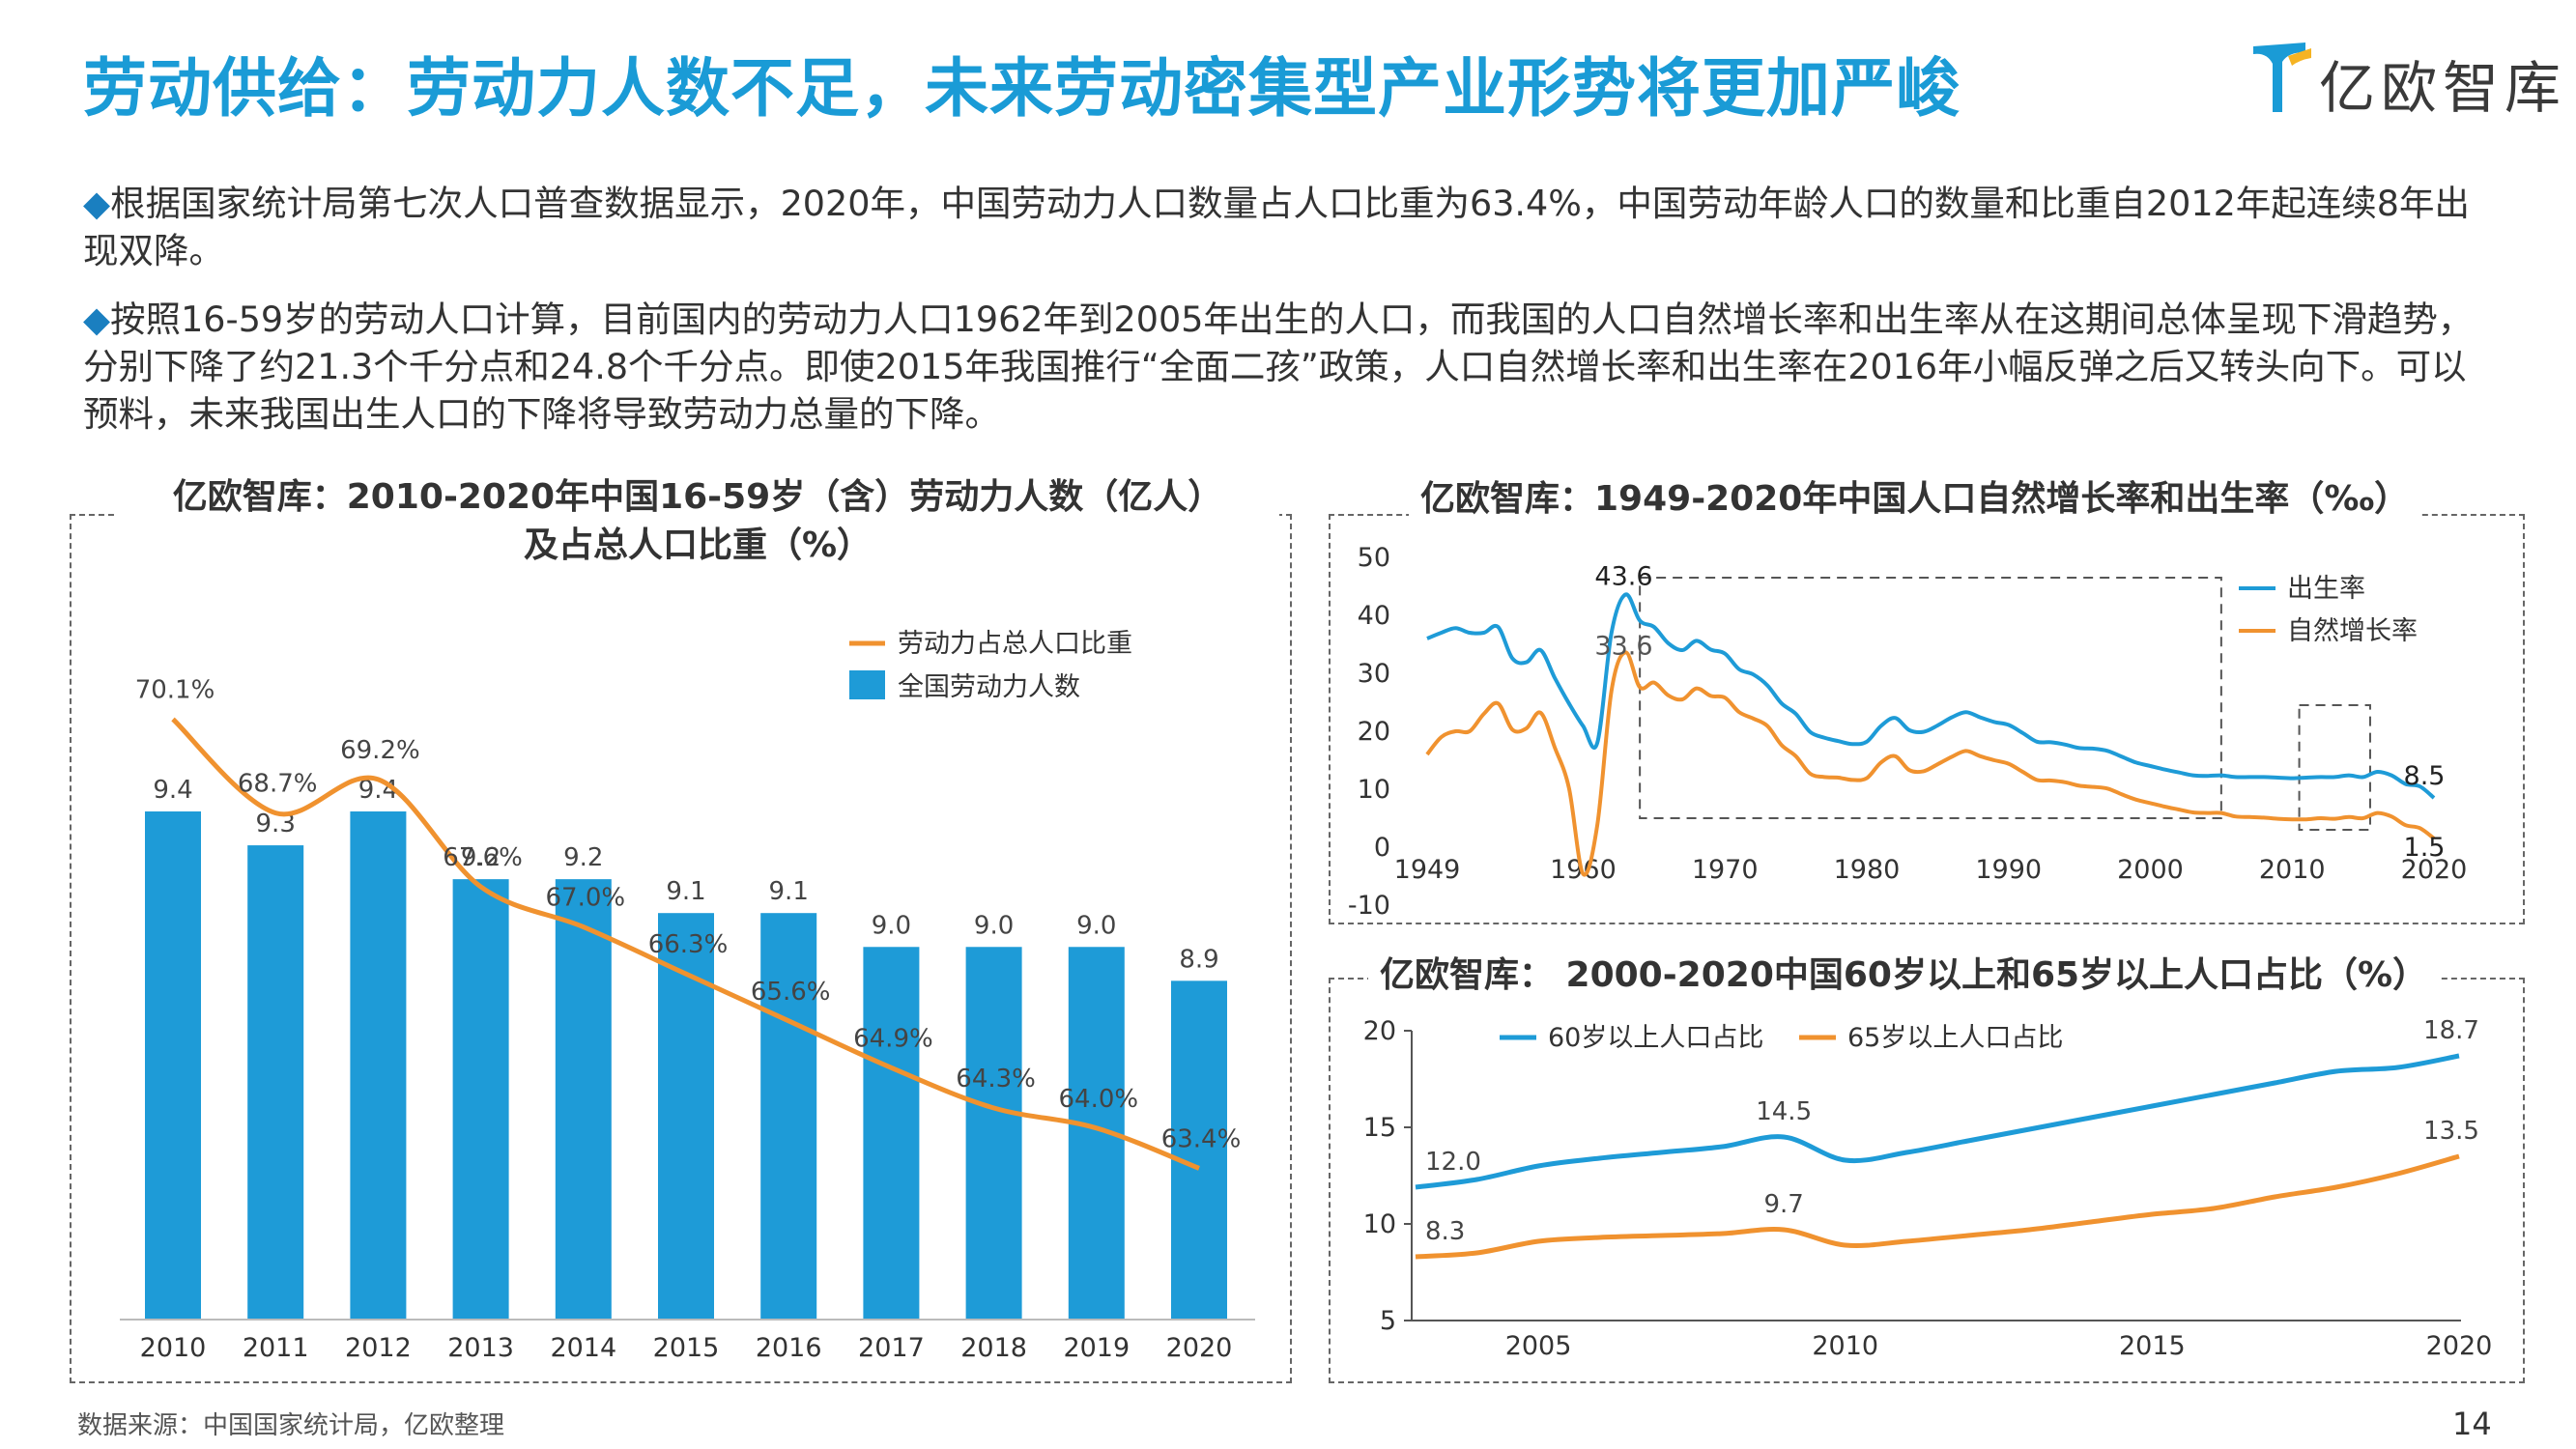 This screenshot has height=1449, width=2576. What do you see at coordinates (2425, 776) in the screenshot?
I see `annotation-birth-2020: 8.5` at bounding box center [2425, 776].